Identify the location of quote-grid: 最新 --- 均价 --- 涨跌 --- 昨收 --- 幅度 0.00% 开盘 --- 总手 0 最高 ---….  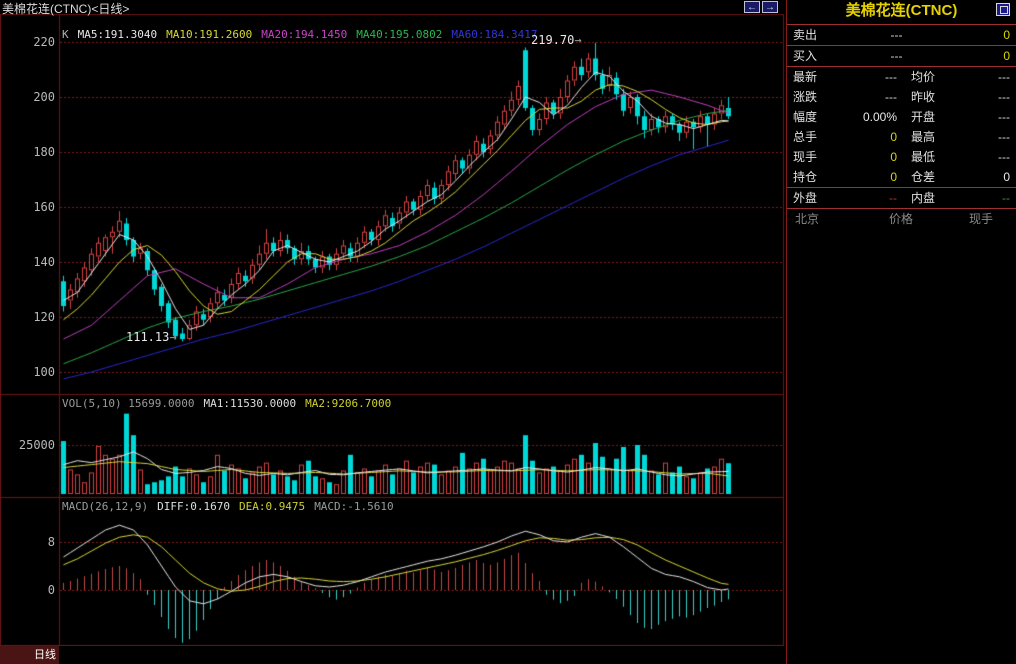
(901, 127).